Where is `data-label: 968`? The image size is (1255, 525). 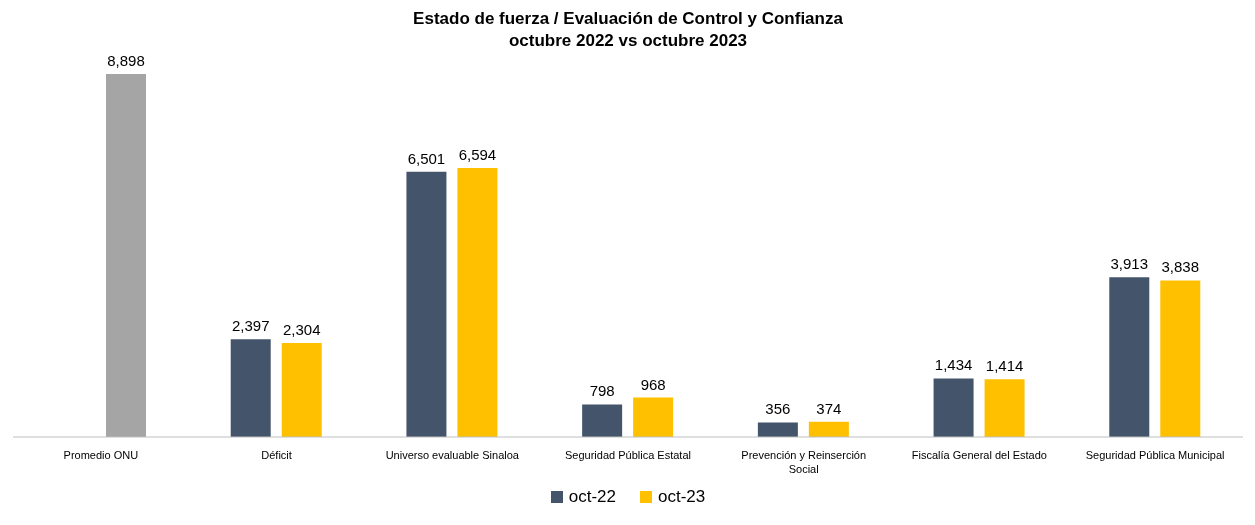
data-label: 968 is located at coordinates (653, 384).